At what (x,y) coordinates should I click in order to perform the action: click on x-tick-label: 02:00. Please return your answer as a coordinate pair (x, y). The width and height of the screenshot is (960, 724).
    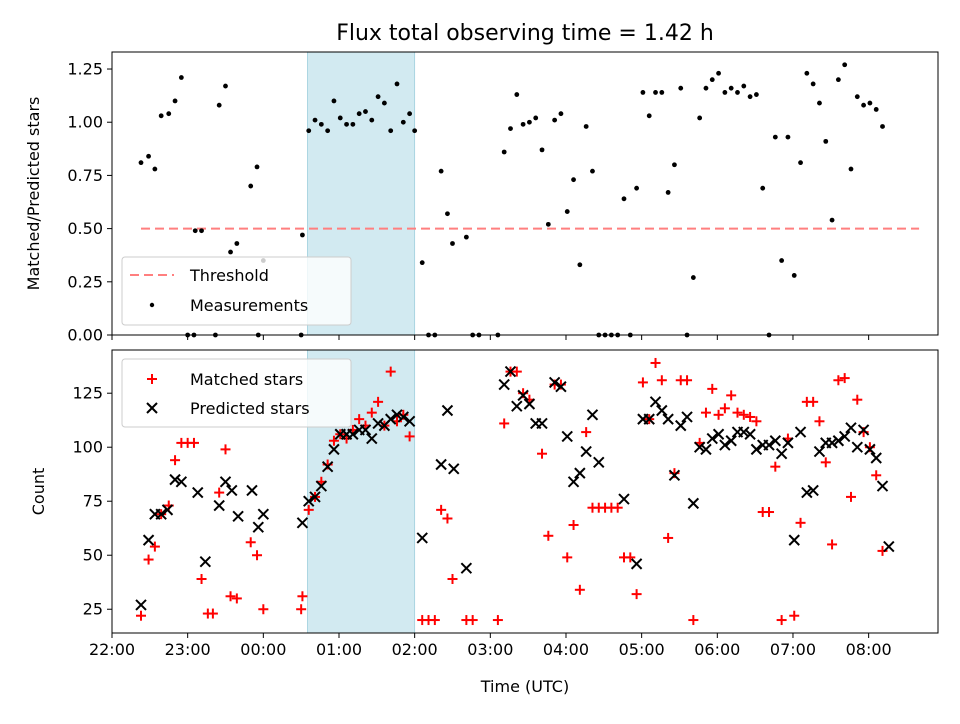
    Looking at the image, I should click on (415, 649).